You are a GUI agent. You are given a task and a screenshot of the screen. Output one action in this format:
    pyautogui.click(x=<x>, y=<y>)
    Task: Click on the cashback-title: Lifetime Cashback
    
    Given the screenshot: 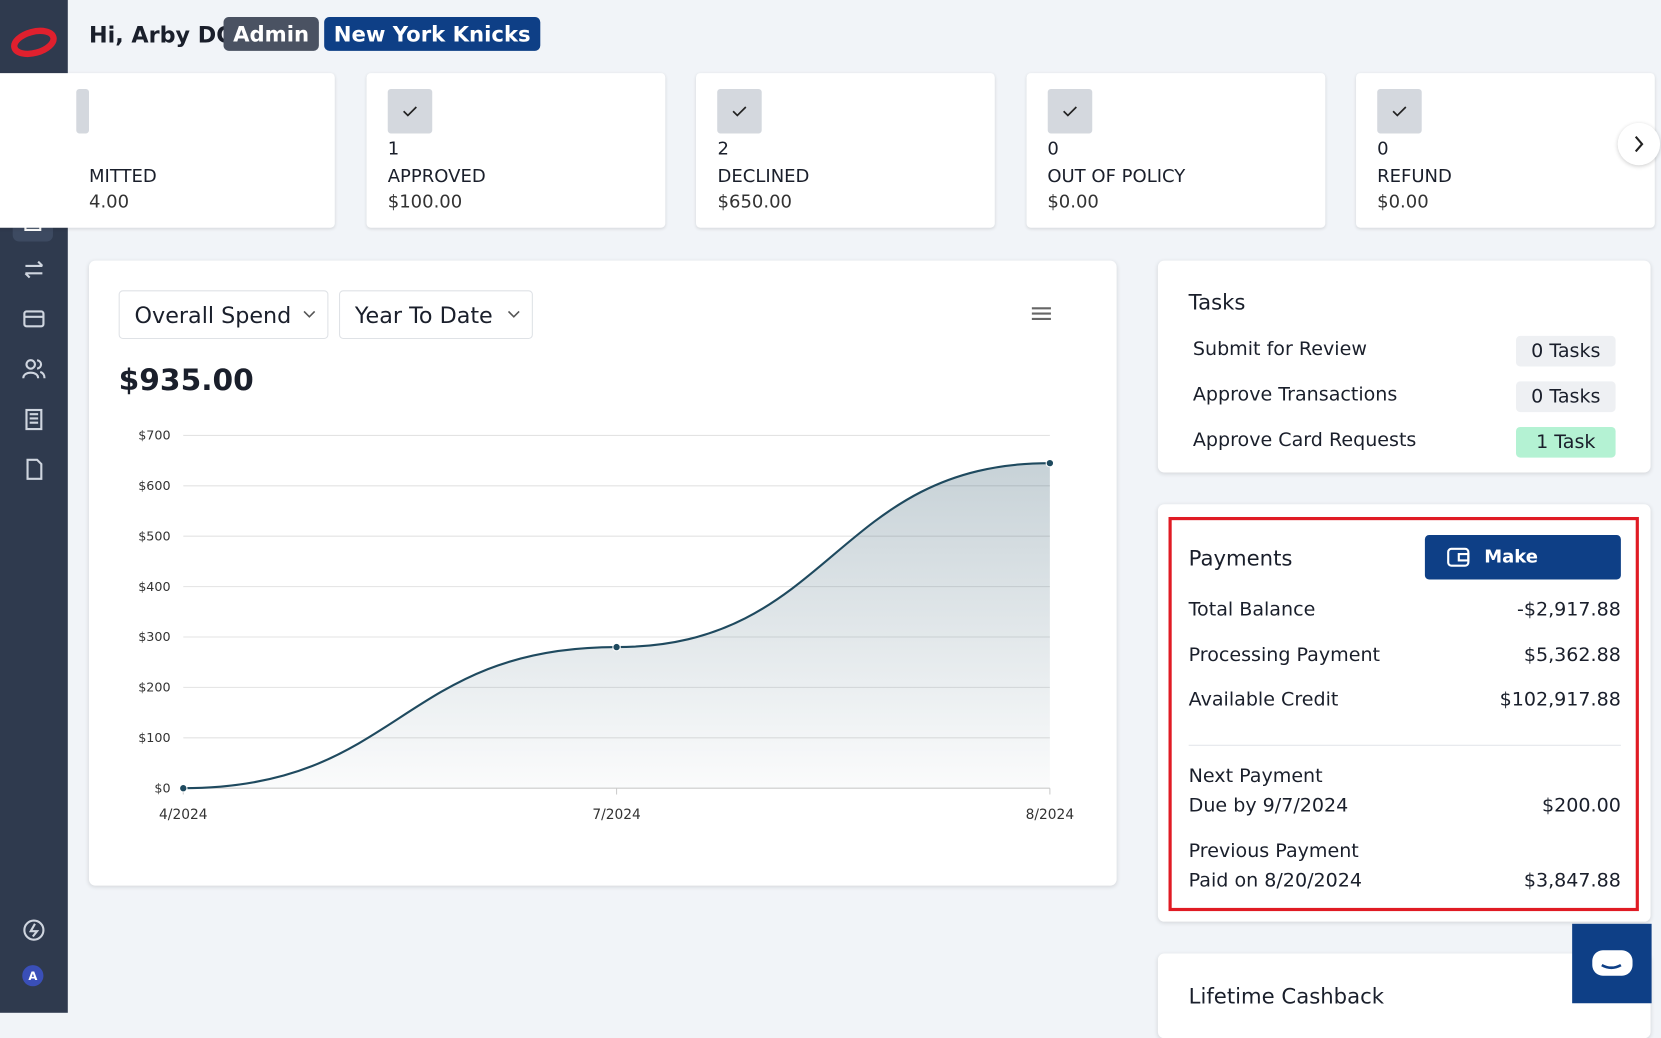 What is the action you would take?
    pyautogui.click(x=1286, y=996)
    